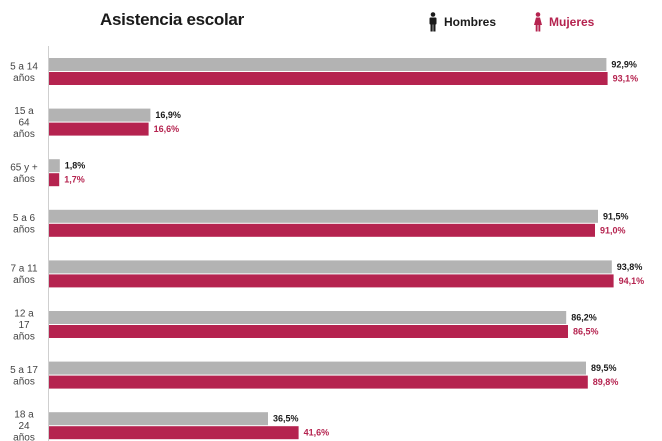  Describe the element at coordinates (624, 65) in the screenshot. I see `value-label-men: 92,9%` at that location.